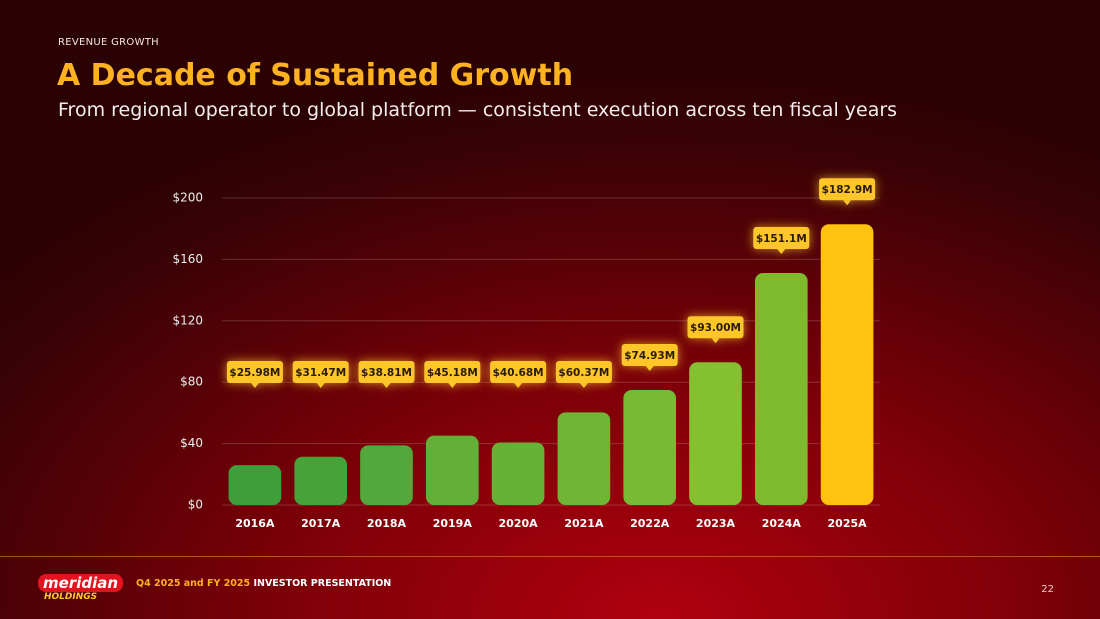 The width and height of the screenshot is (1100, 619). What do you see at coordinates (322, 583) in the screenshot?
I see `footer-label: INVESTOR PRESENTATION` at bounding box center [322, 583].